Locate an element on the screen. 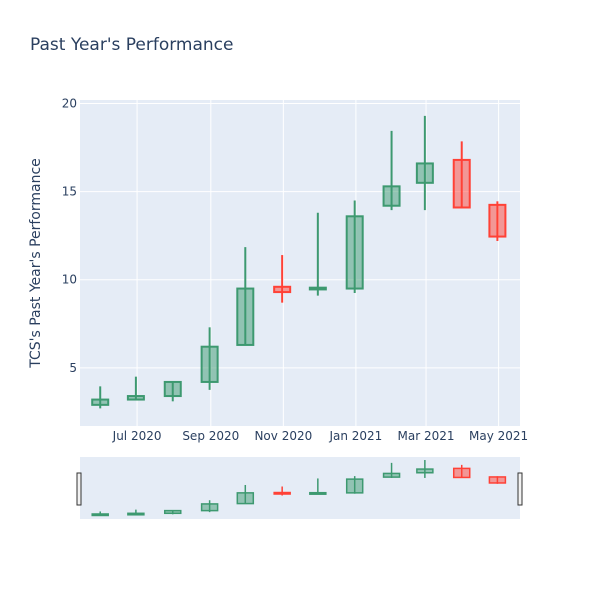  y-axis-title: TCS's Past Year's Performance is located at coordinates (36, 263).